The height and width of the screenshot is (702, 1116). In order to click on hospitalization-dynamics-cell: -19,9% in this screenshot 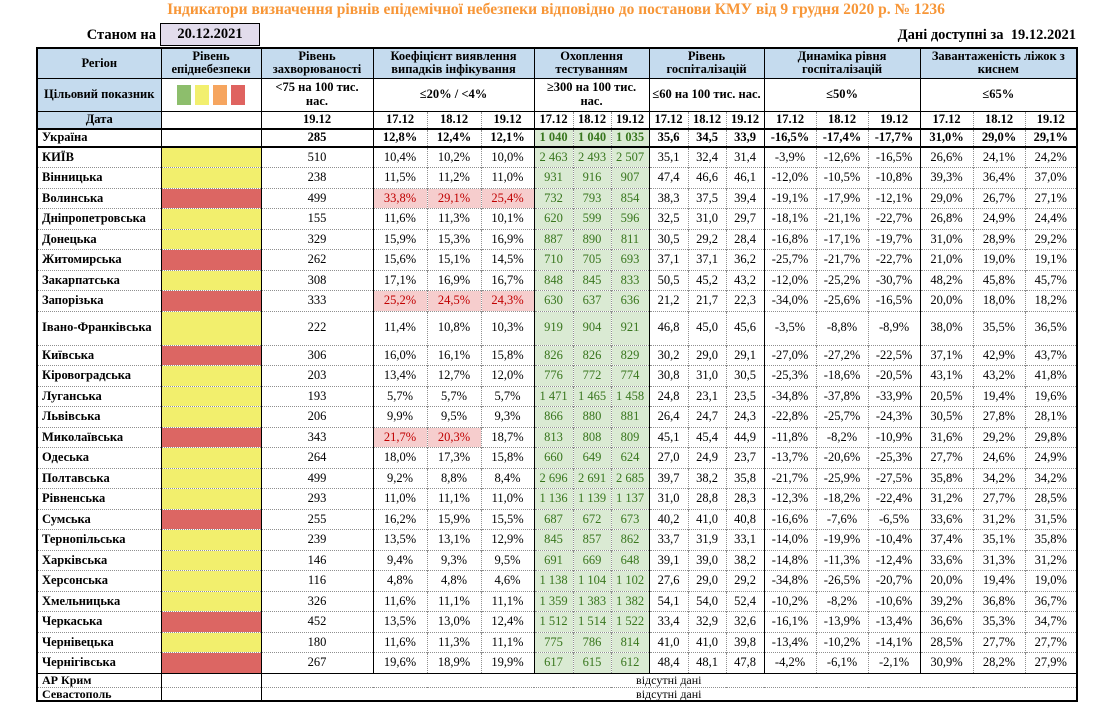, I will do `click(842, 539)`.